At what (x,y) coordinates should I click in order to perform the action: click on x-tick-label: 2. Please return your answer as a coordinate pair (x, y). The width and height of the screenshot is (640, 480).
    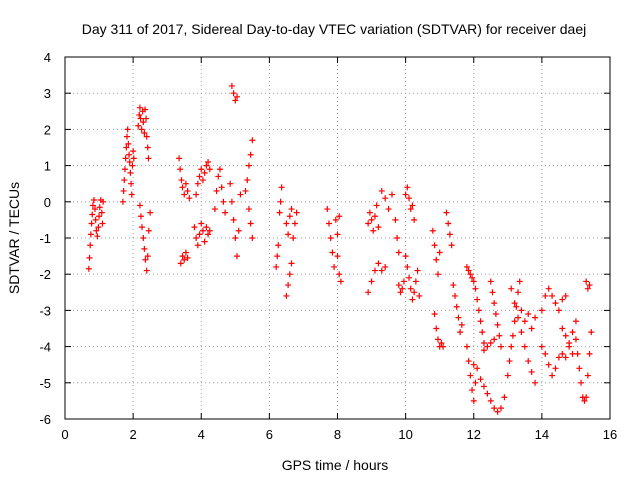
    Looking at the image, I should click on (133, 434).